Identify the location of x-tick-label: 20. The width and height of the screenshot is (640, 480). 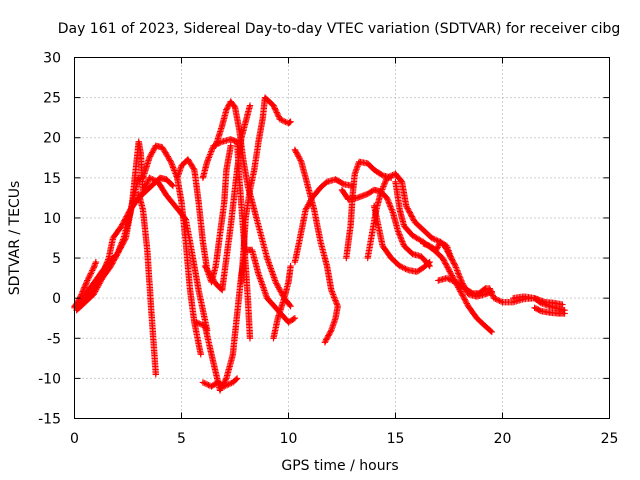
(503, 439).